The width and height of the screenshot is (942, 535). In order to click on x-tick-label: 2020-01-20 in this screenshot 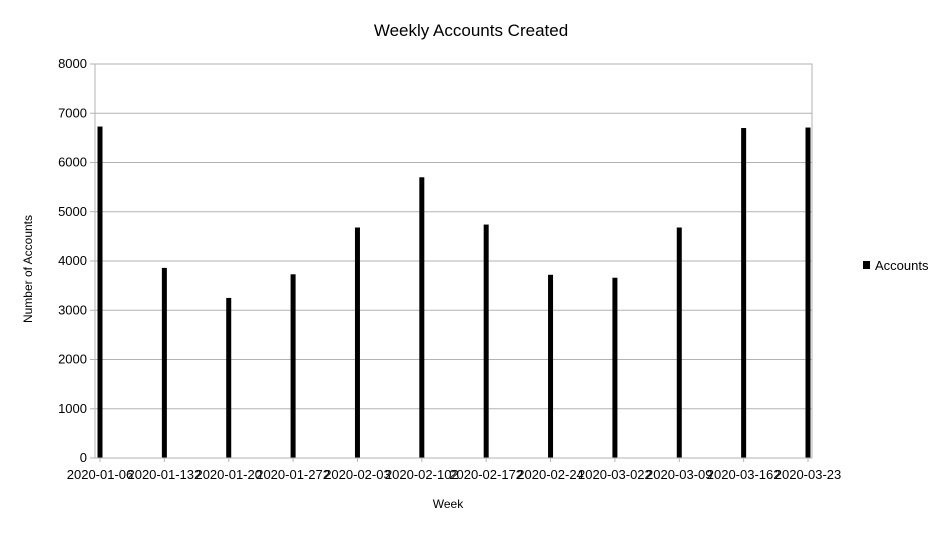, I will do `click(228, 474)`.